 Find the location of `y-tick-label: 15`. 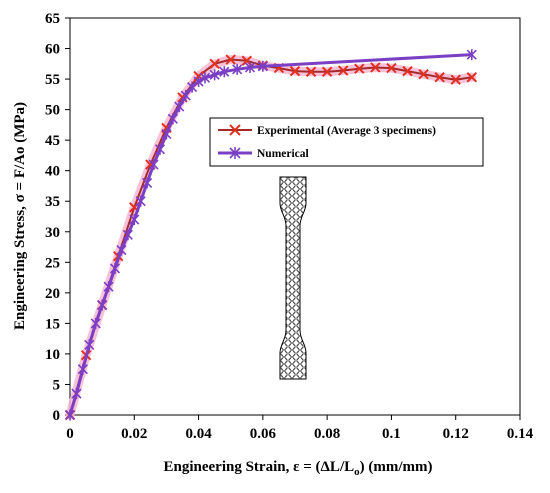

y-tick-label: 15 is located at coordinates (52, 324).